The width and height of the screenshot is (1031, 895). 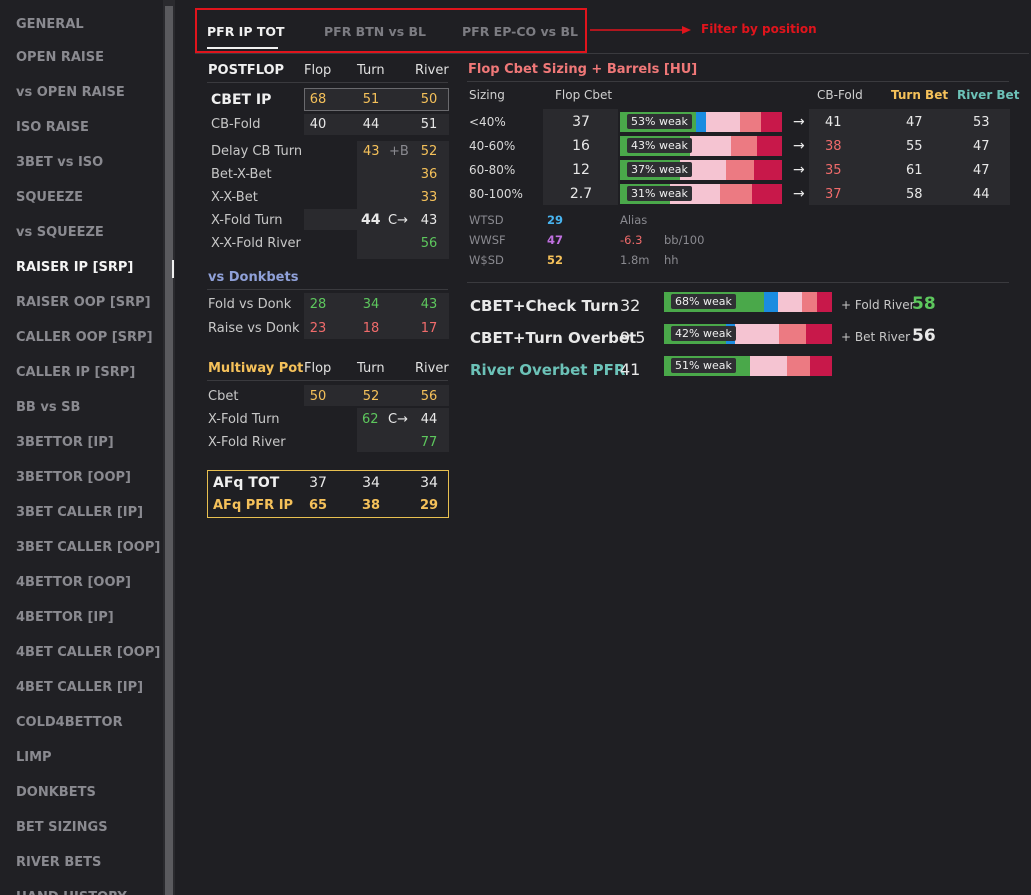 What do you see at coordinates (246, 31) in the screenshot?
I see `tab-pfr-ip-tot: PFR IP TOT` at bounding box center [246, 31].